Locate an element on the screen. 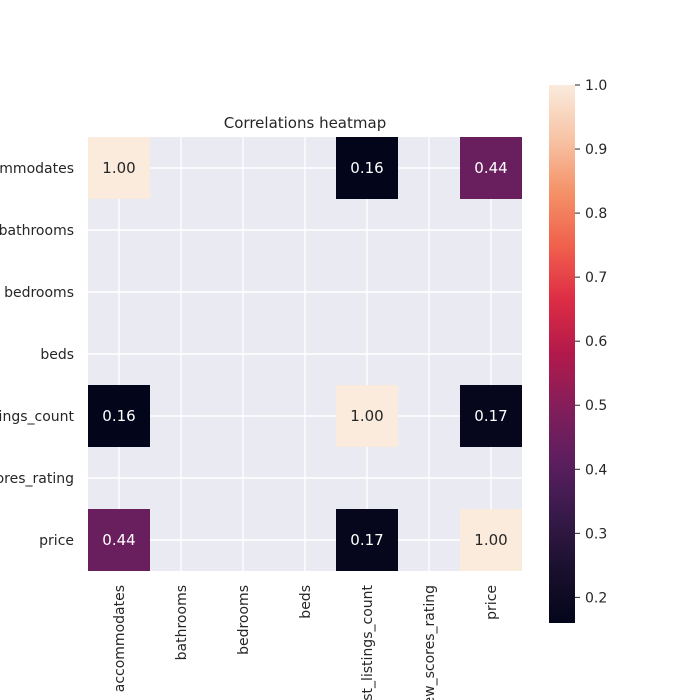 The height and width of the screenshot is (700, 700). colorbar-tick-label: 0.6 is located at coordinates (596, 342).